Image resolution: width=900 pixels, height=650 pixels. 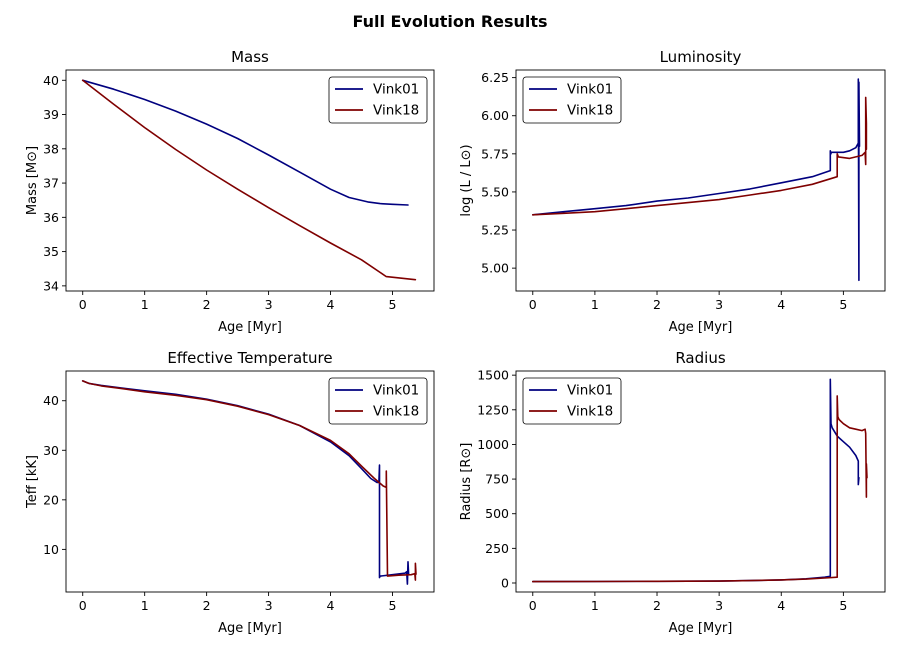 What do you see at coordinates (701, 57) in the screenshot?
I see `panel-title: Luminosity` at bounding box center [701, 57].